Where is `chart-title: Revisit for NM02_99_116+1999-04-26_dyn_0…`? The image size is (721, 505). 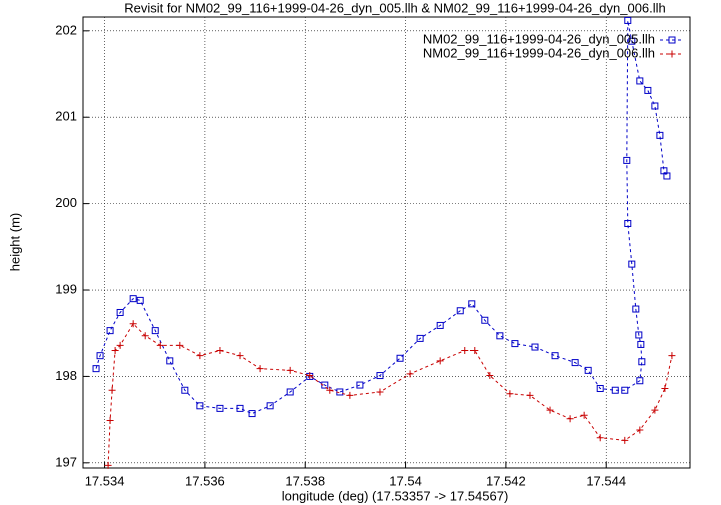
chart-title: Revisit for NM02_99_116+1999-04-26_dyn_0… is located at coordinates (395, 7).